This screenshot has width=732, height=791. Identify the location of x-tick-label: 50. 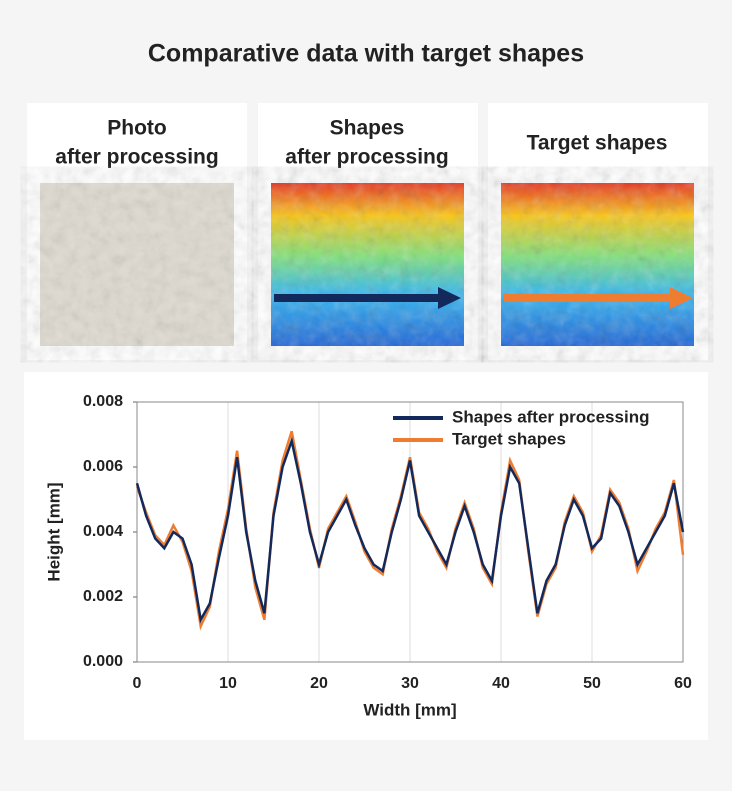
(592, 683).